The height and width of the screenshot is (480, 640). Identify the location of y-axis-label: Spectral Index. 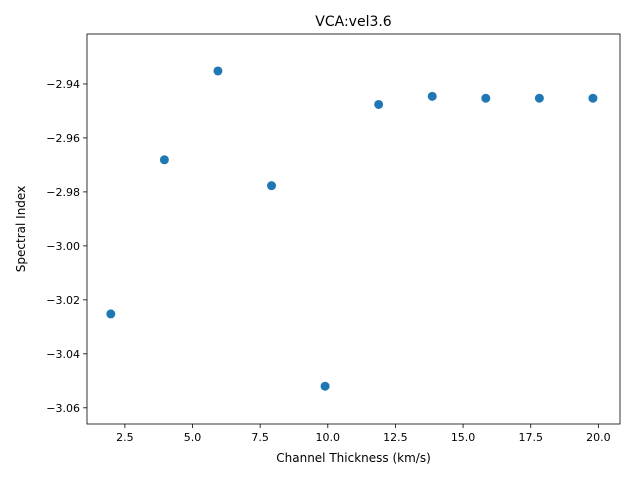
(21, 229).